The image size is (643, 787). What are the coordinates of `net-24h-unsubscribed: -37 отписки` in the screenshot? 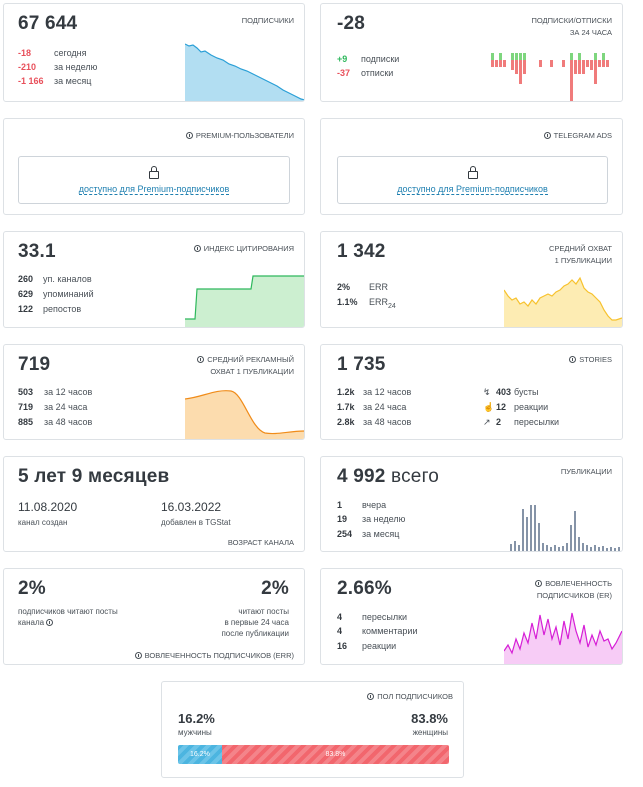 It's located at (365, 73).